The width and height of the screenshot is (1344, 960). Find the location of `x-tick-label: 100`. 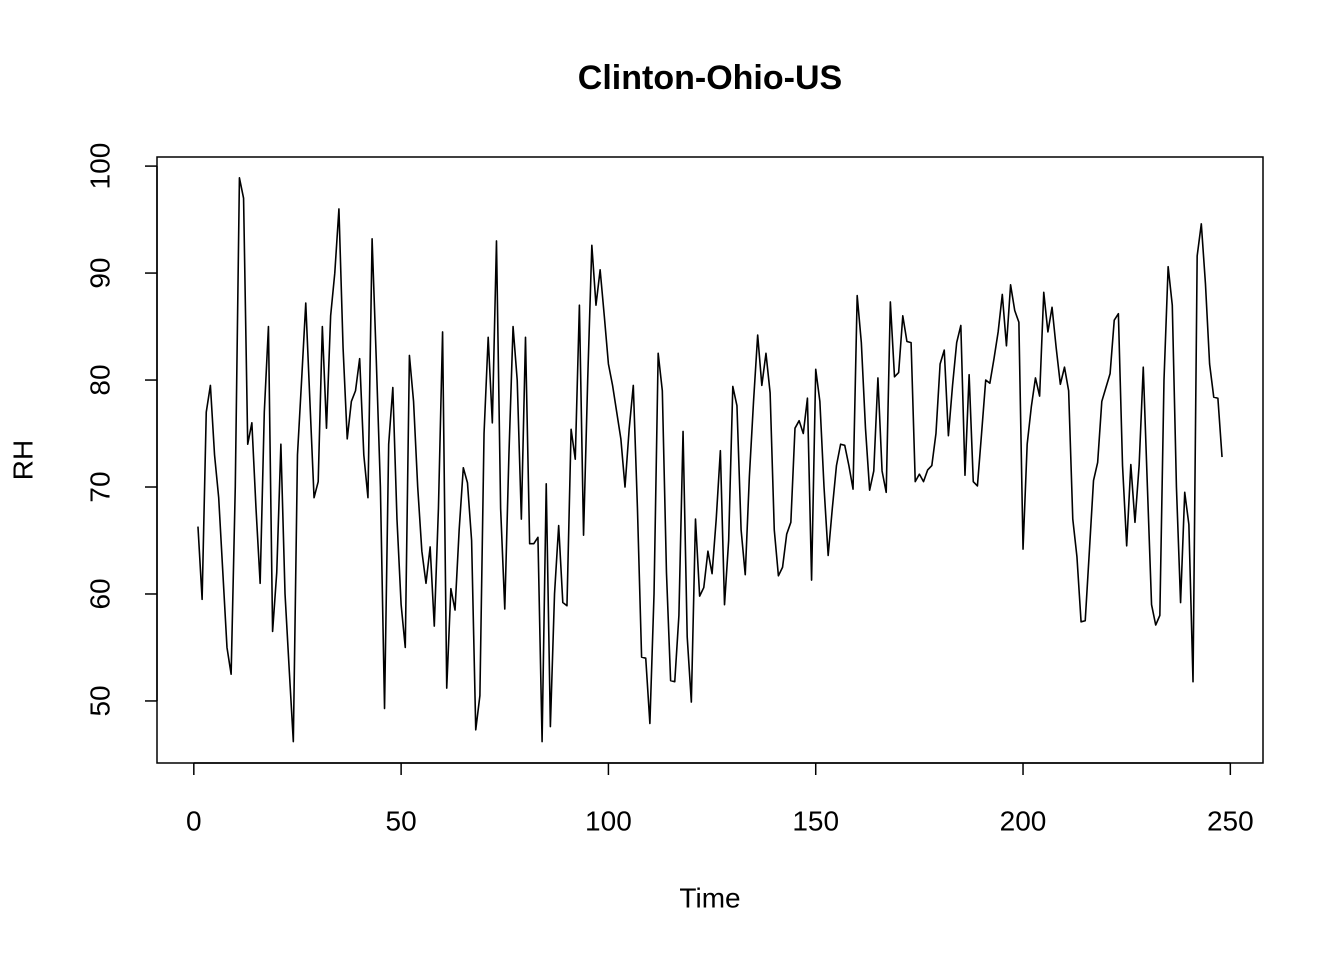

x-tick-label: 100 is located at coordinates (608, 820).